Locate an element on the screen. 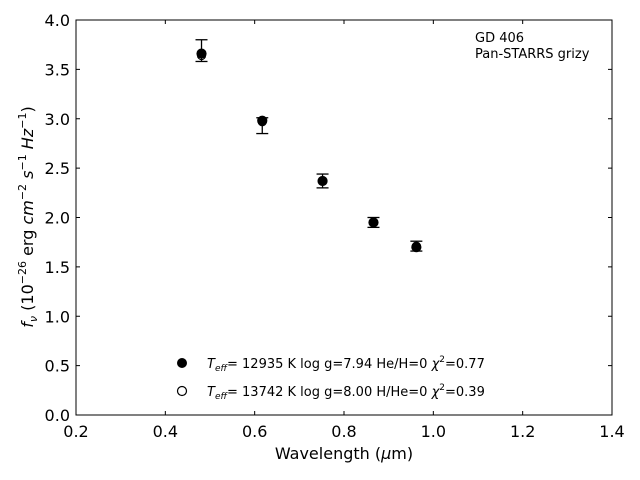 The height and width of the screenshot is (480, 640). y-tick-label: 2.5 is located at coordinates (57, 168).